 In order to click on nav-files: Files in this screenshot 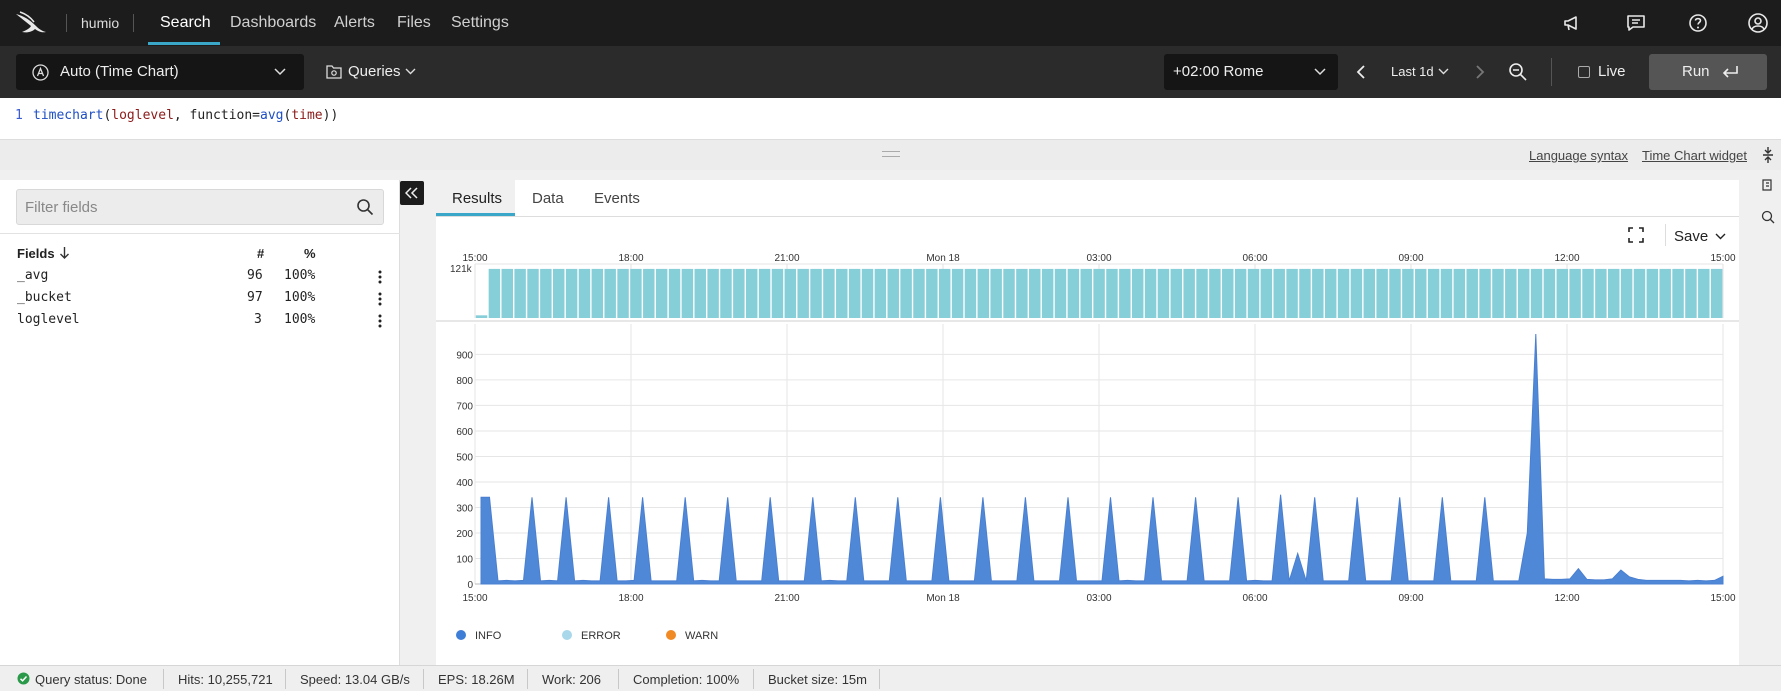, I will do `click(414, 22)`.